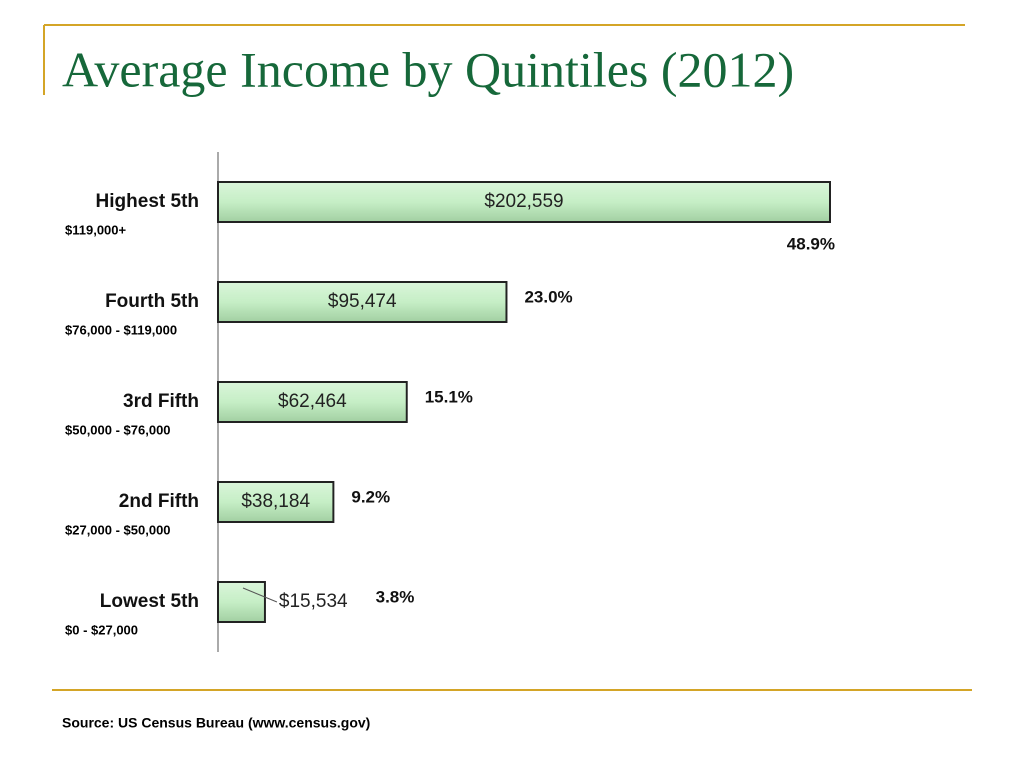  Describe the element at coordinates (161, 401) in the screenshot. I see `category-label: 3rd Fifth` at that location.